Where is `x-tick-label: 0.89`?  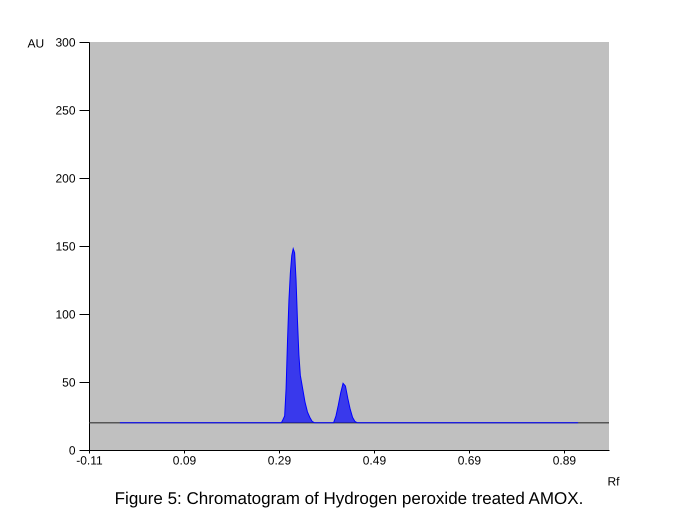 x-tick-label: 0.89 is located at coordinates (564, 461).